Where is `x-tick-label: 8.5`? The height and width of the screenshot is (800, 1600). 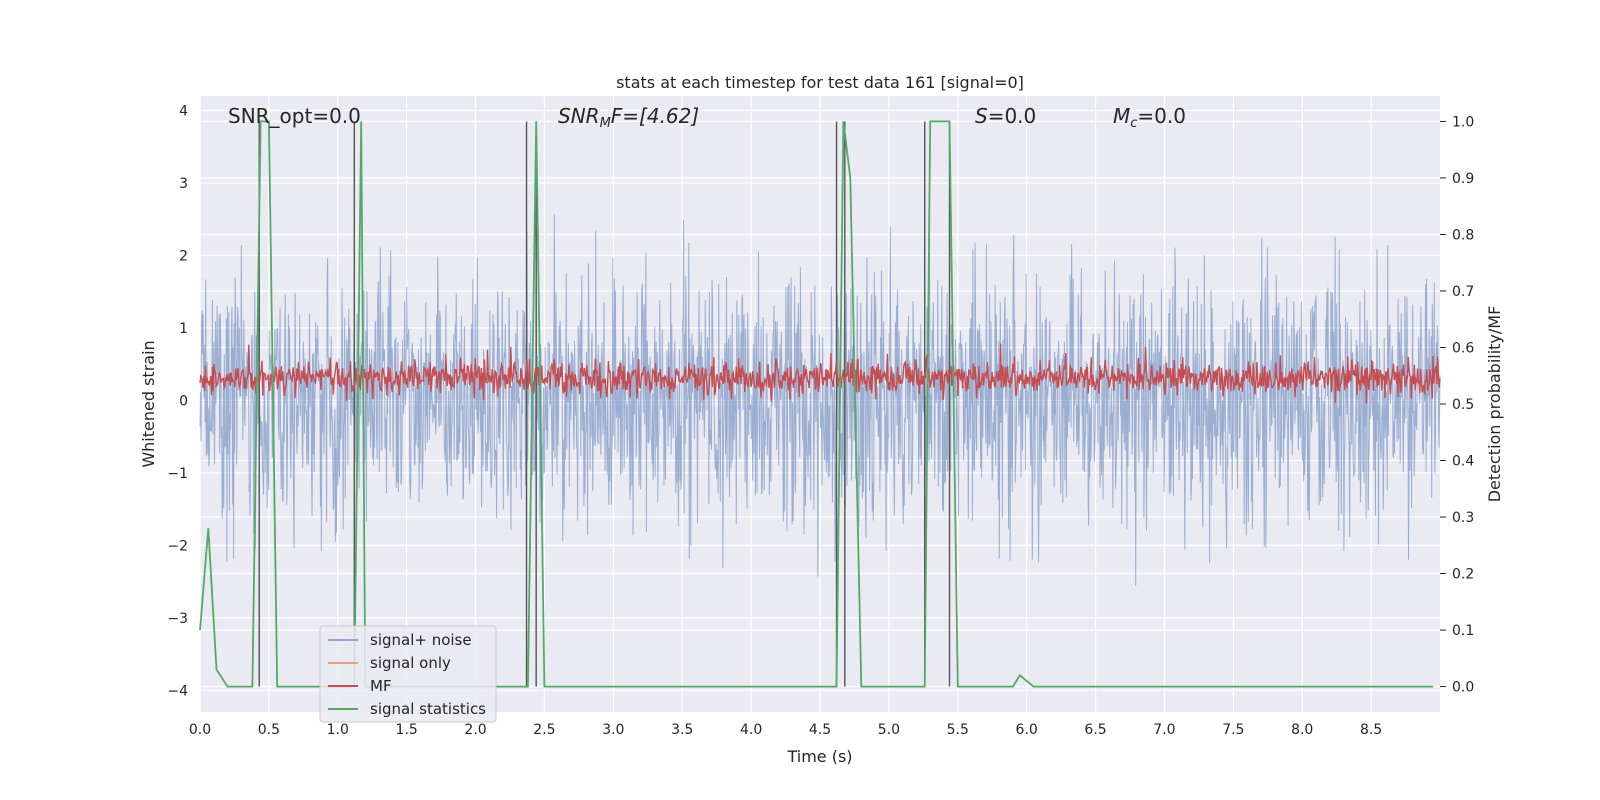
x-tick-label: 8.5 is located at coordinates (1371, 730).